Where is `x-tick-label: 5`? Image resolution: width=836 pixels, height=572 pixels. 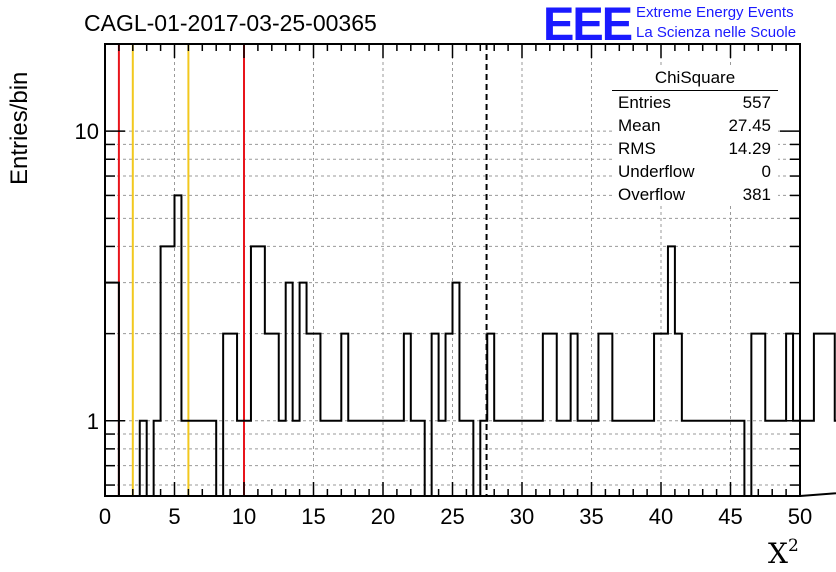
x-tick-label: 5 is located at coordinates (174, 516).